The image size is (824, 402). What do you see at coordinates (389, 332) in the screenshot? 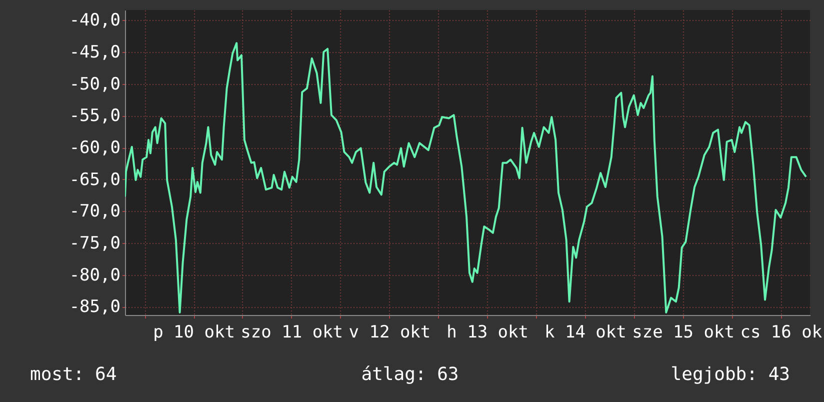
I see `x-tick-label: v 12 okt` at bounding box center [389, 332].